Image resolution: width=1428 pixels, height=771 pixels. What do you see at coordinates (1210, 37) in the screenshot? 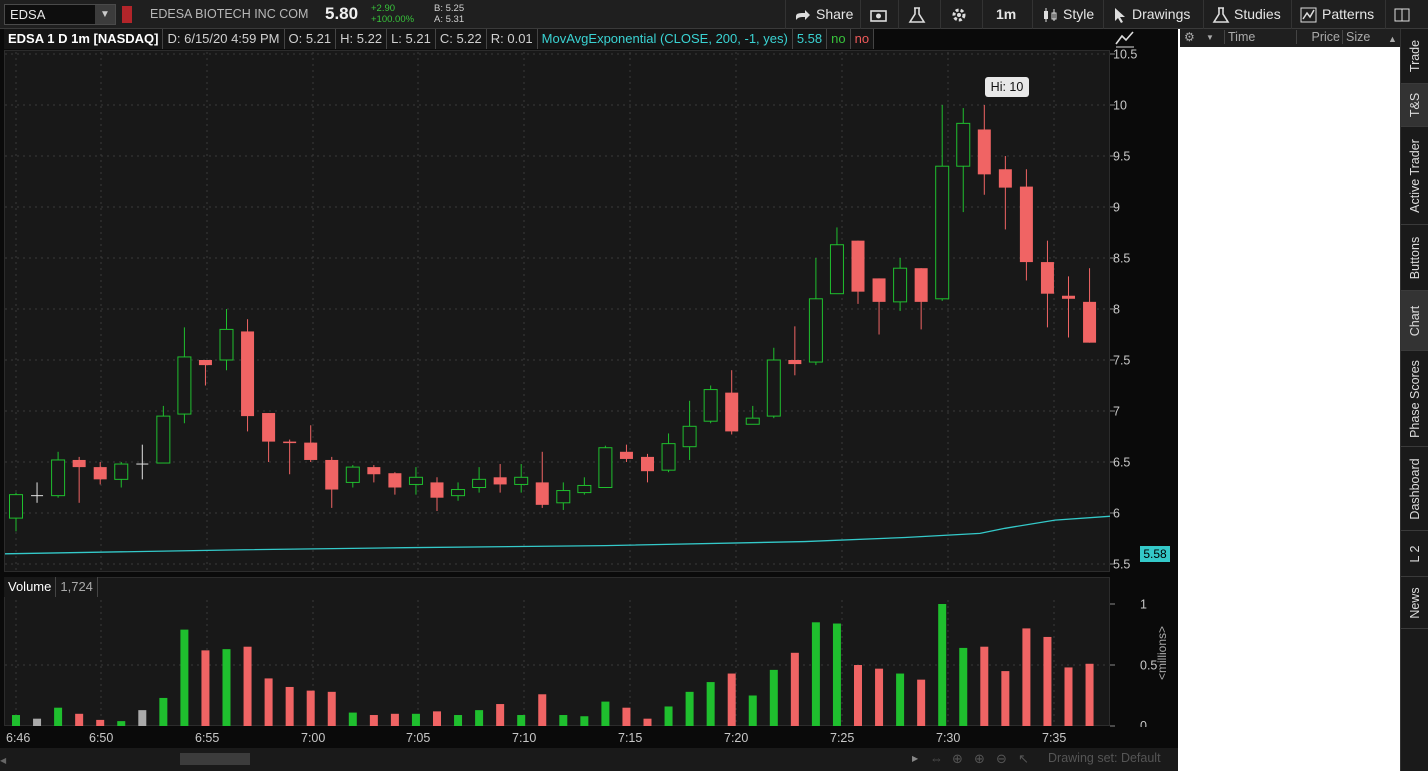
I see `ts-dropdown-icon: ▼` at bounding box center [1210, 37].